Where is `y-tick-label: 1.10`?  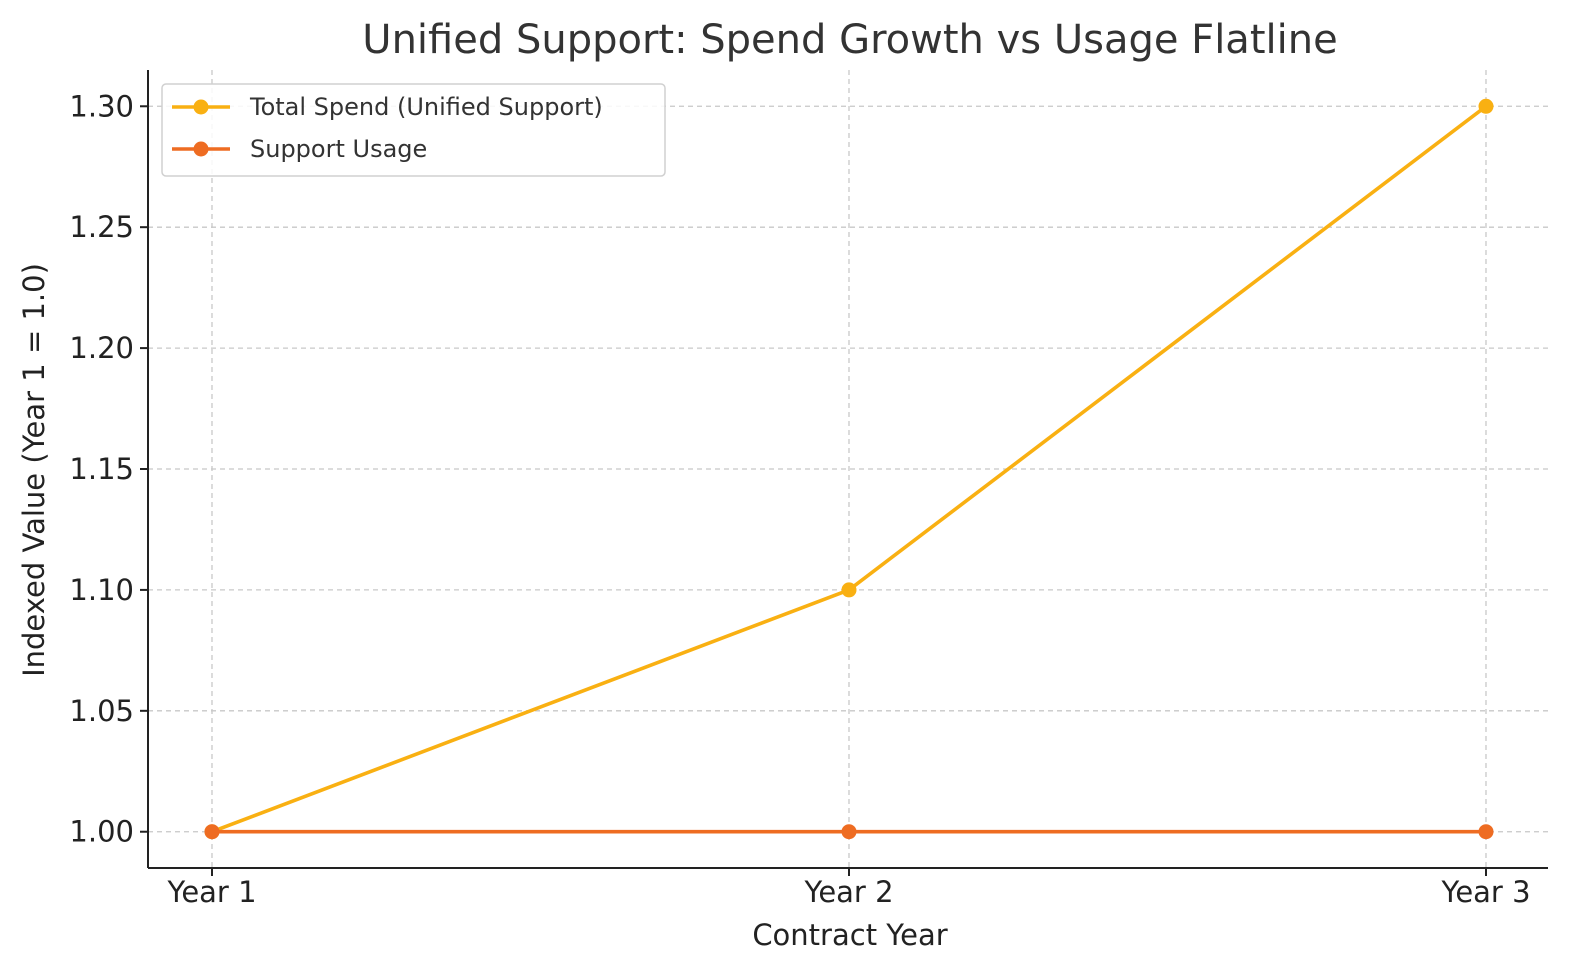
y-tick-label: 1.10 is located at coordinates (101, 590).